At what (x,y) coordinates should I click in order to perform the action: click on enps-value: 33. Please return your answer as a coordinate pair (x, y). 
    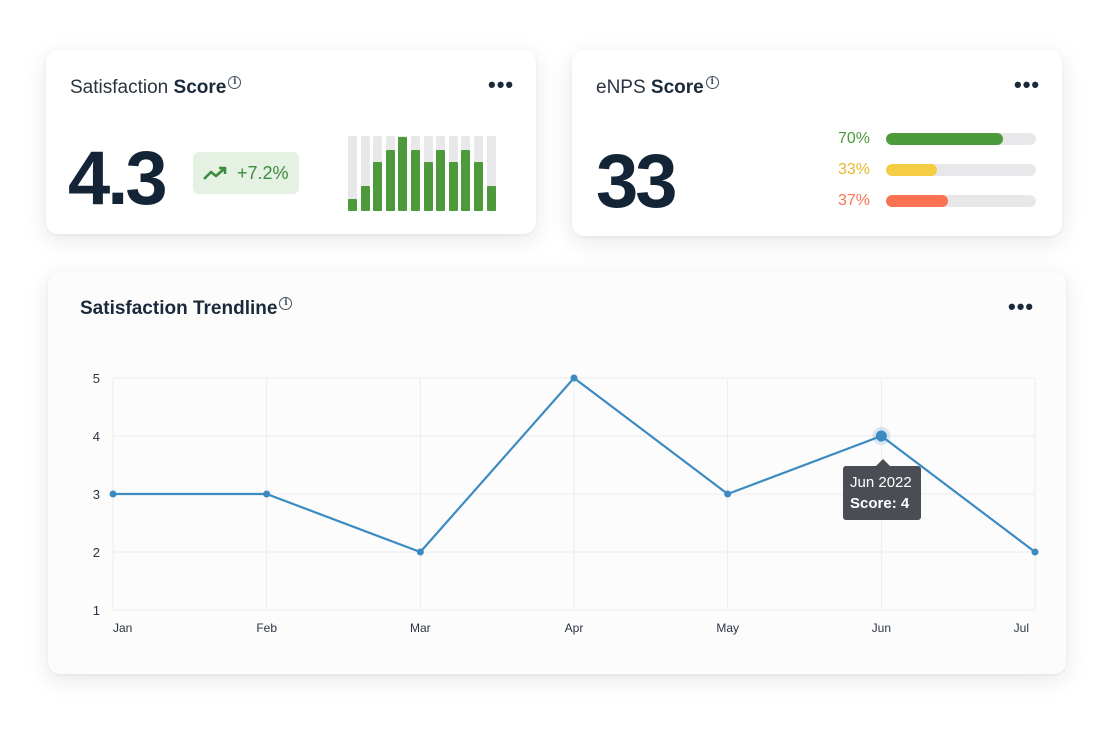
    Looking at the image, I should click on (637, 181).